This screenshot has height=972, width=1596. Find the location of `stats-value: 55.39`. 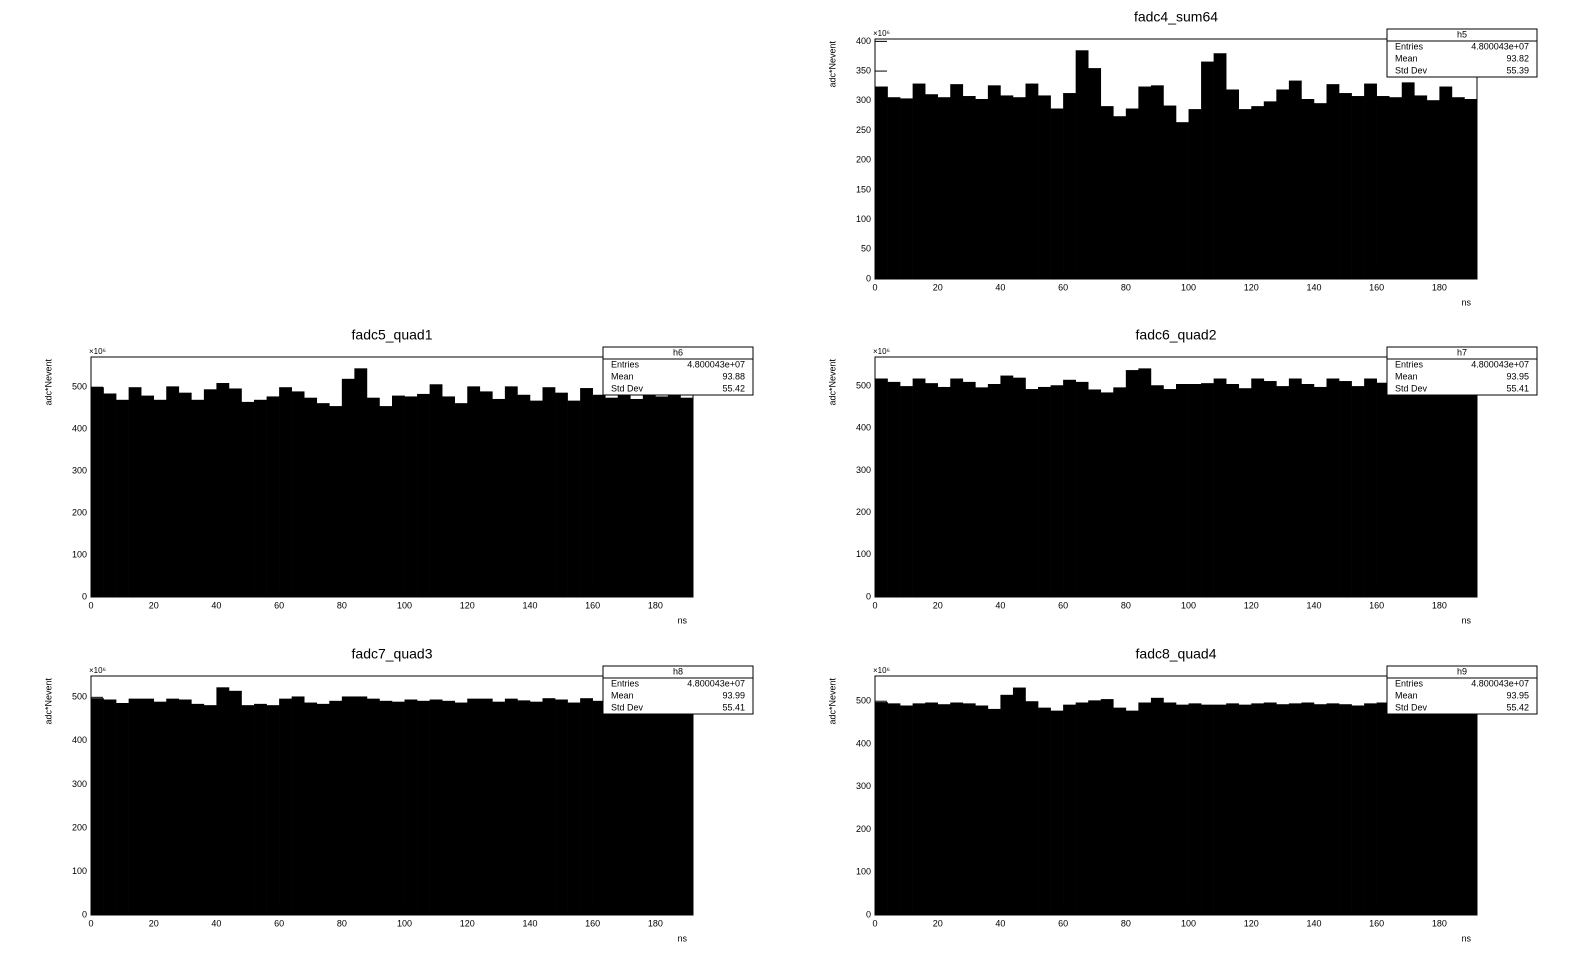

stats-value: 55.39 is located at coordinates (1517, 70).